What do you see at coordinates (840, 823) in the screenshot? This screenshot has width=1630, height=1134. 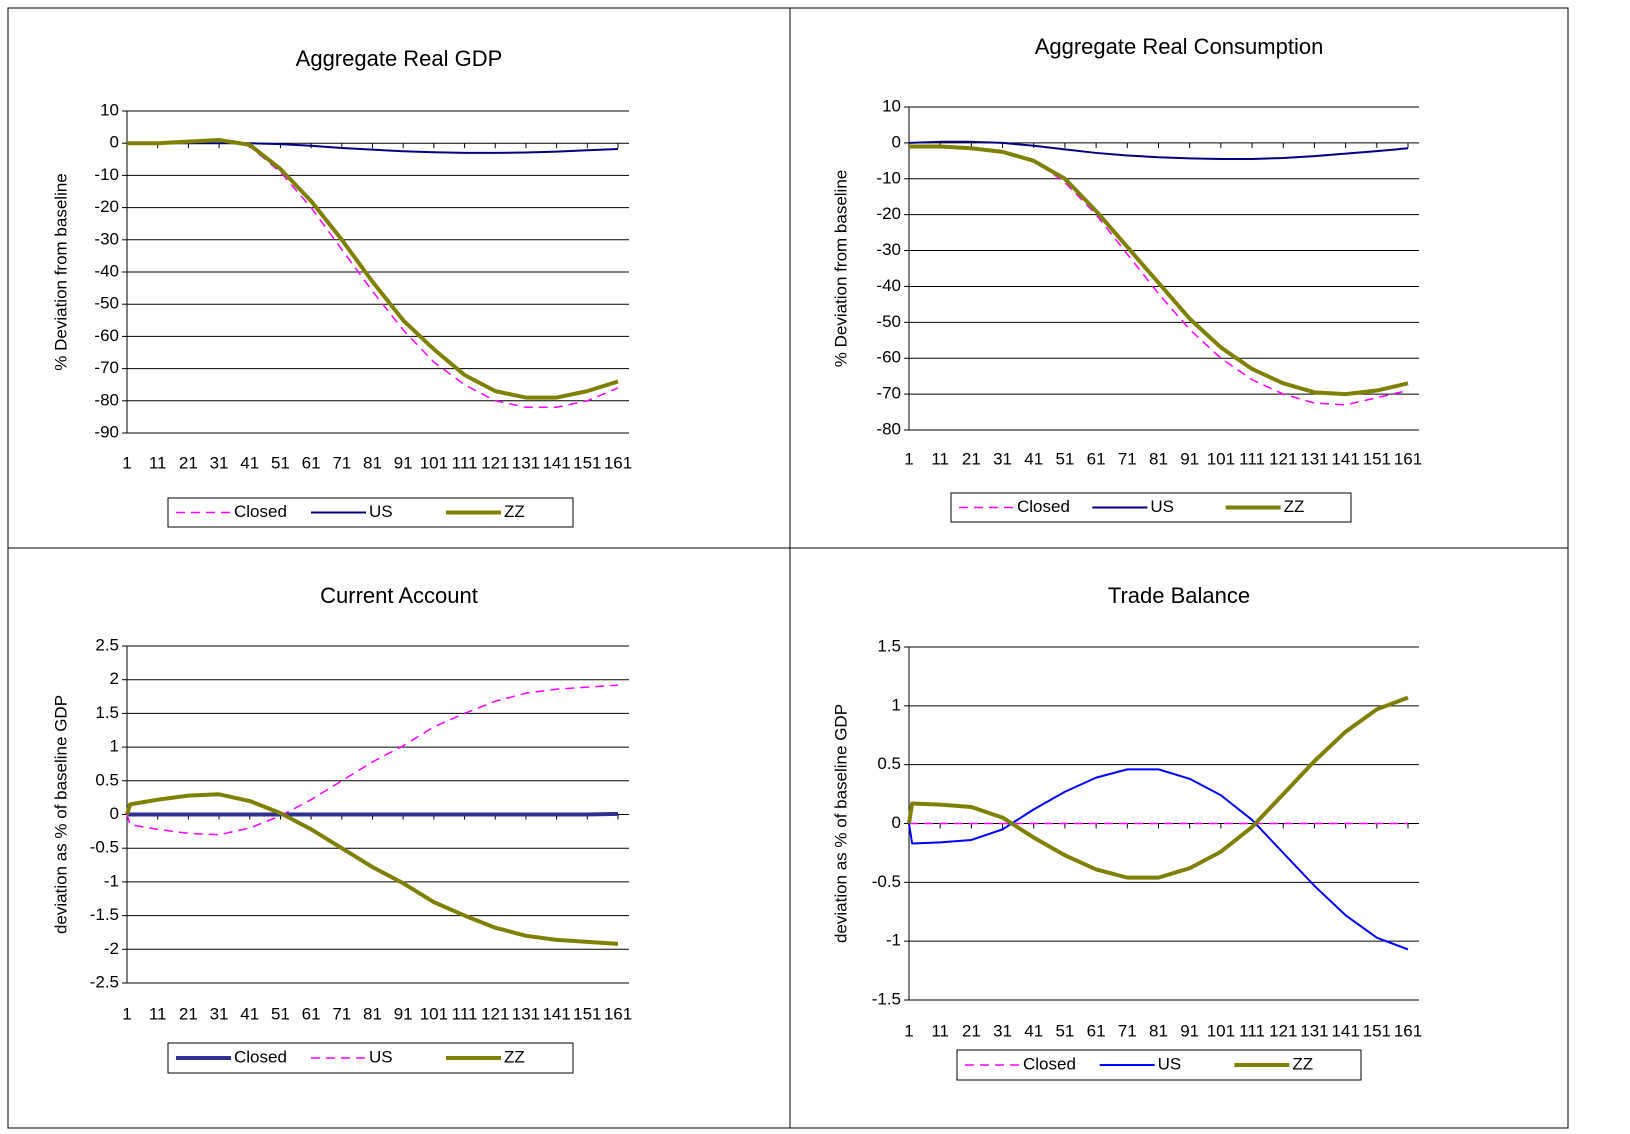 I see `y-axis-label: deviation as % of baseline GDP` at bounding box center [840, 823].